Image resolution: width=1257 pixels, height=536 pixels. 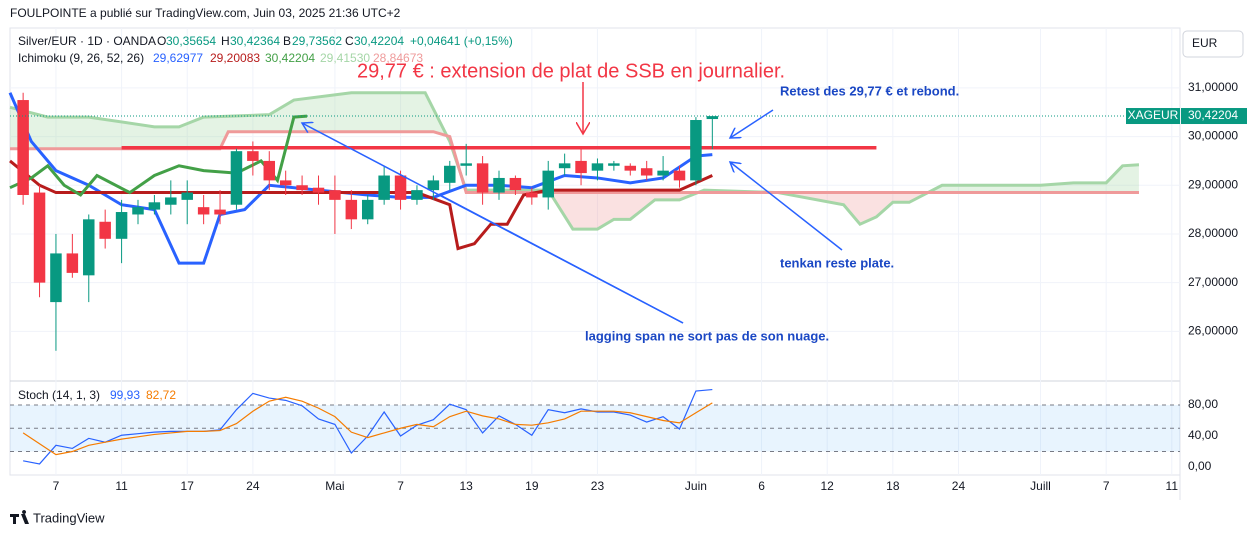 What do you see at coordinates (869, 90) in the screenshot?
I see `annotation: Retest des 29,77 € et rebond.` at bounding box center [869, 90].